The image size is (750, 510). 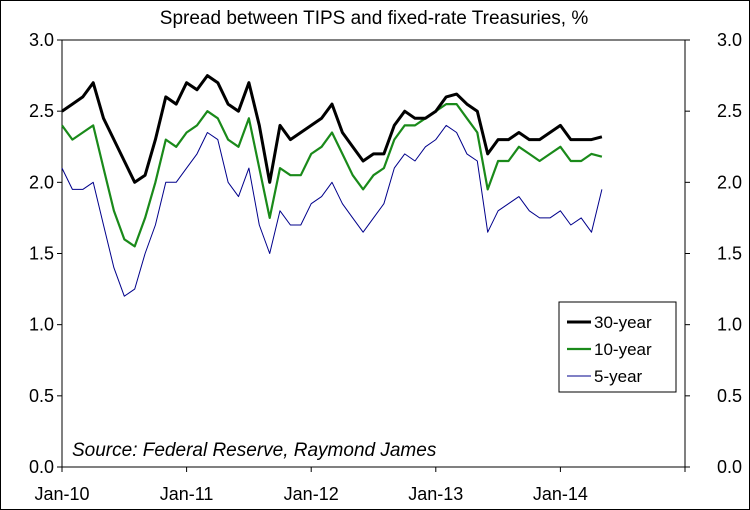 What do you see at coordinates (618, 376) in the screenshot?
I see `legend-label-5-year: 5-year` at bounding box center [618, 376].